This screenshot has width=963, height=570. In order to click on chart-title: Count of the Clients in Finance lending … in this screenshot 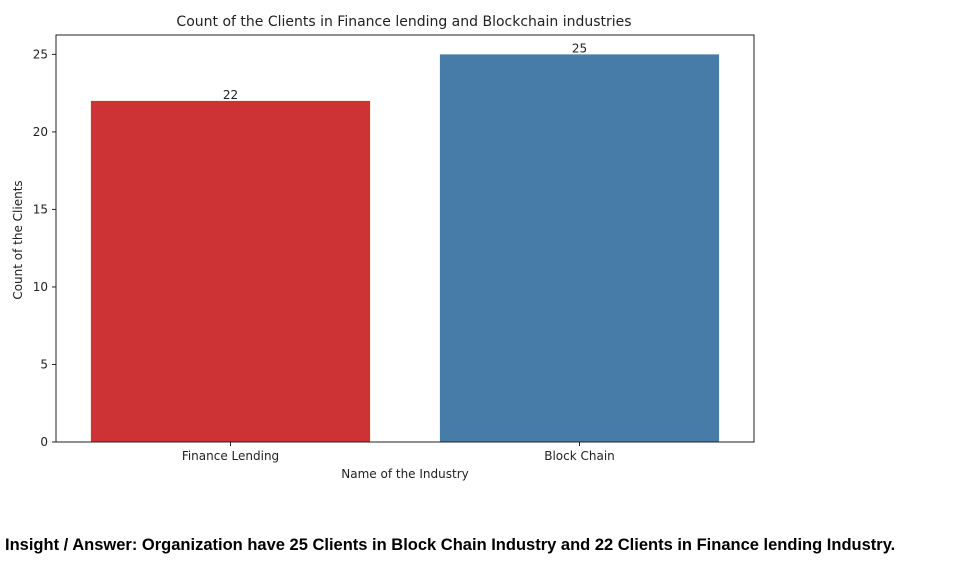, I will do `click(403, 22)`.